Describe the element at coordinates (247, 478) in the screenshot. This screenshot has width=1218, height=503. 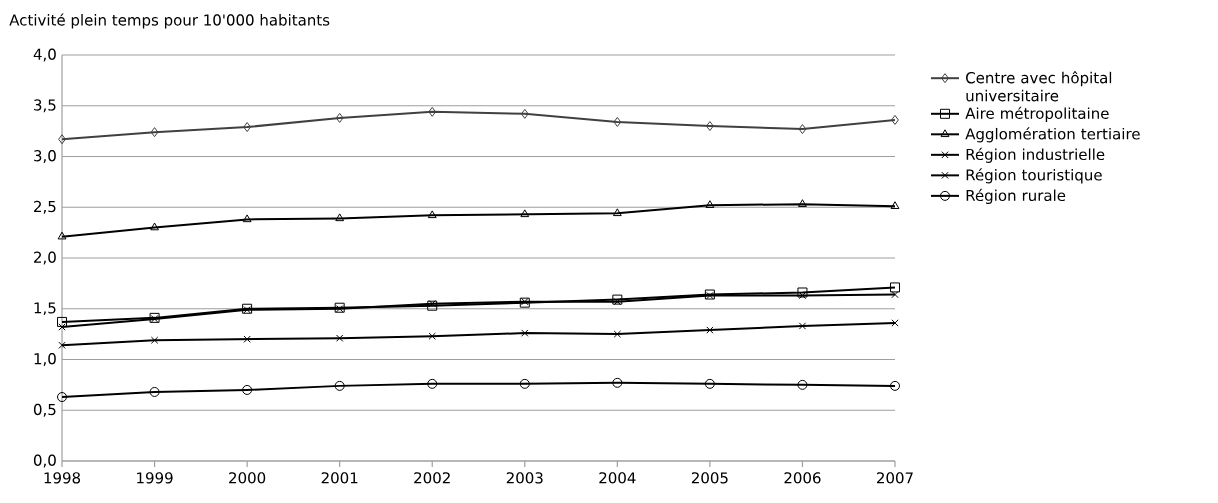
I see `x-tick-label: 2000` at that location.